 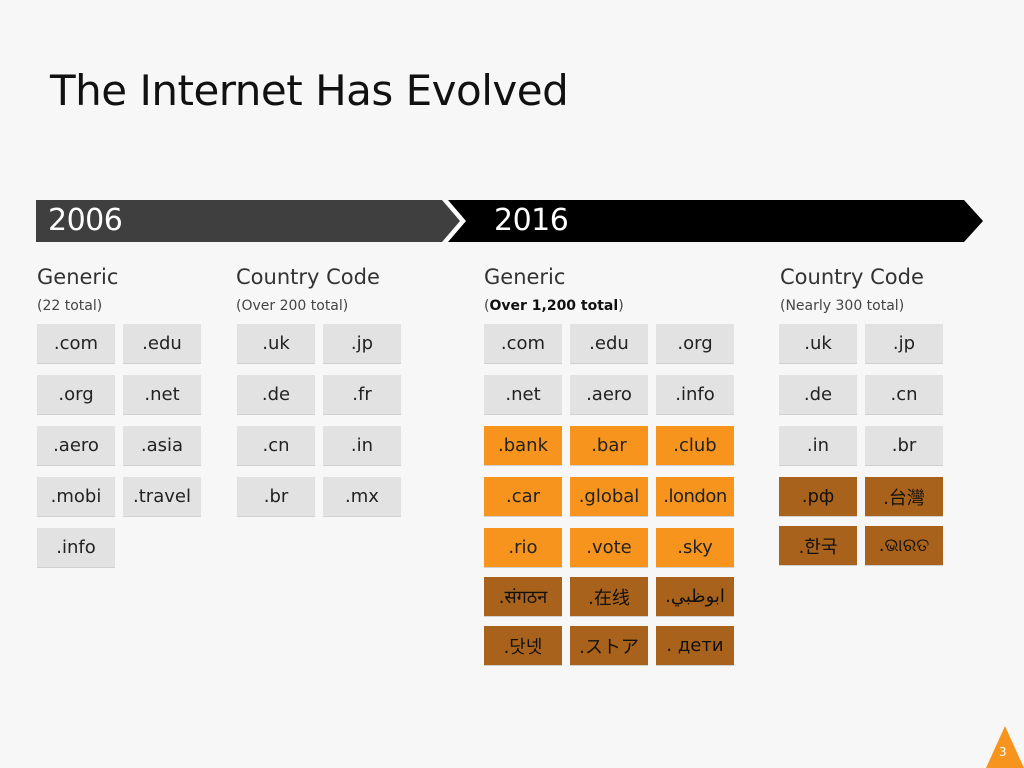 I want to click on tld-tile-new: .vote, so click(x=609, y=548).